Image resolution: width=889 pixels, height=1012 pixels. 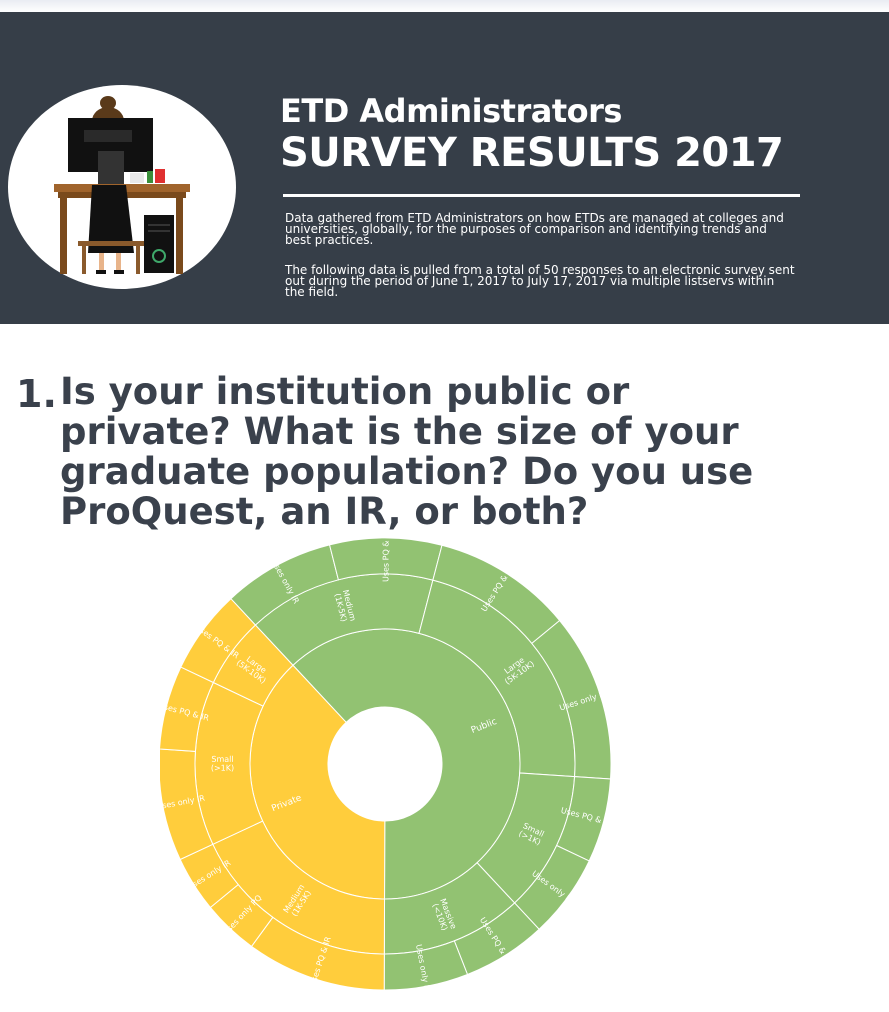 What do you see at coordinates (541, 195) in the screenshot?
I see `title-divider` at bounding box center [541, 195].